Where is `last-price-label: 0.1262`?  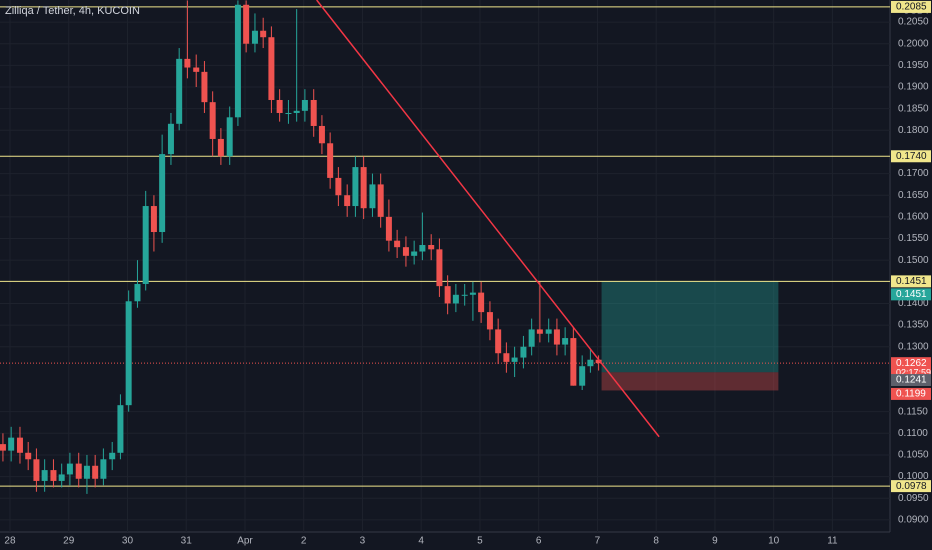
last-price-label: 0.1262 is located at coordinates (911, 363).